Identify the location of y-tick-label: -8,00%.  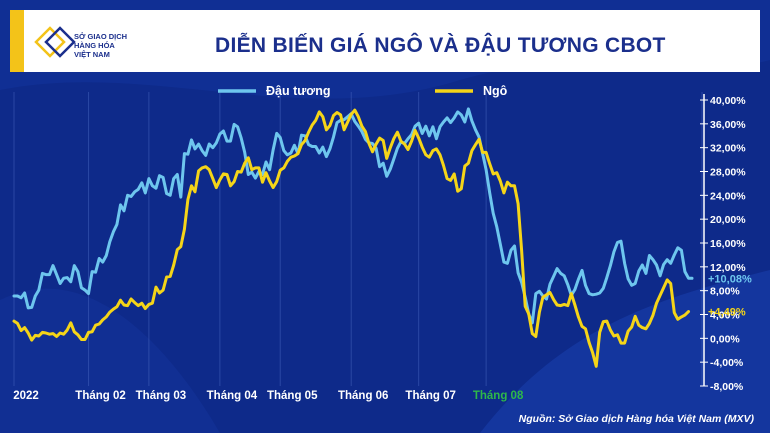
(727, 387).